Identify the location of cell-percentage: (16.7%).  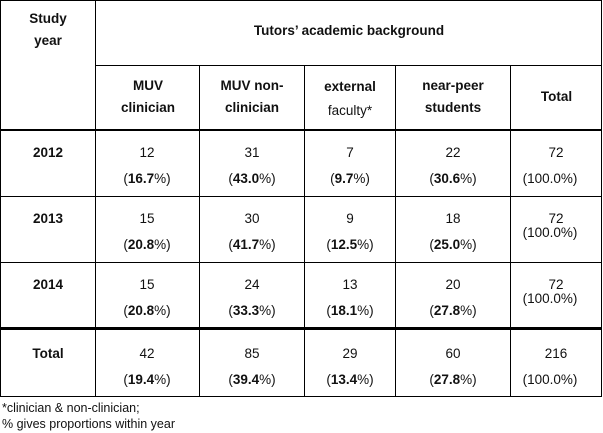
(147, 178).